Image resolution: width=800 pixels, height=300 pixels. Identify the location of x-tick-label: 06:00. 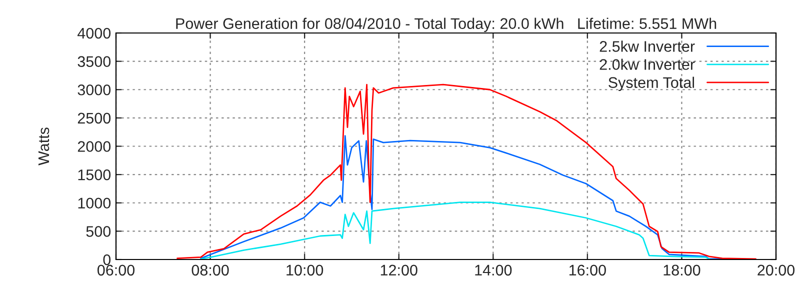
(116, 270).